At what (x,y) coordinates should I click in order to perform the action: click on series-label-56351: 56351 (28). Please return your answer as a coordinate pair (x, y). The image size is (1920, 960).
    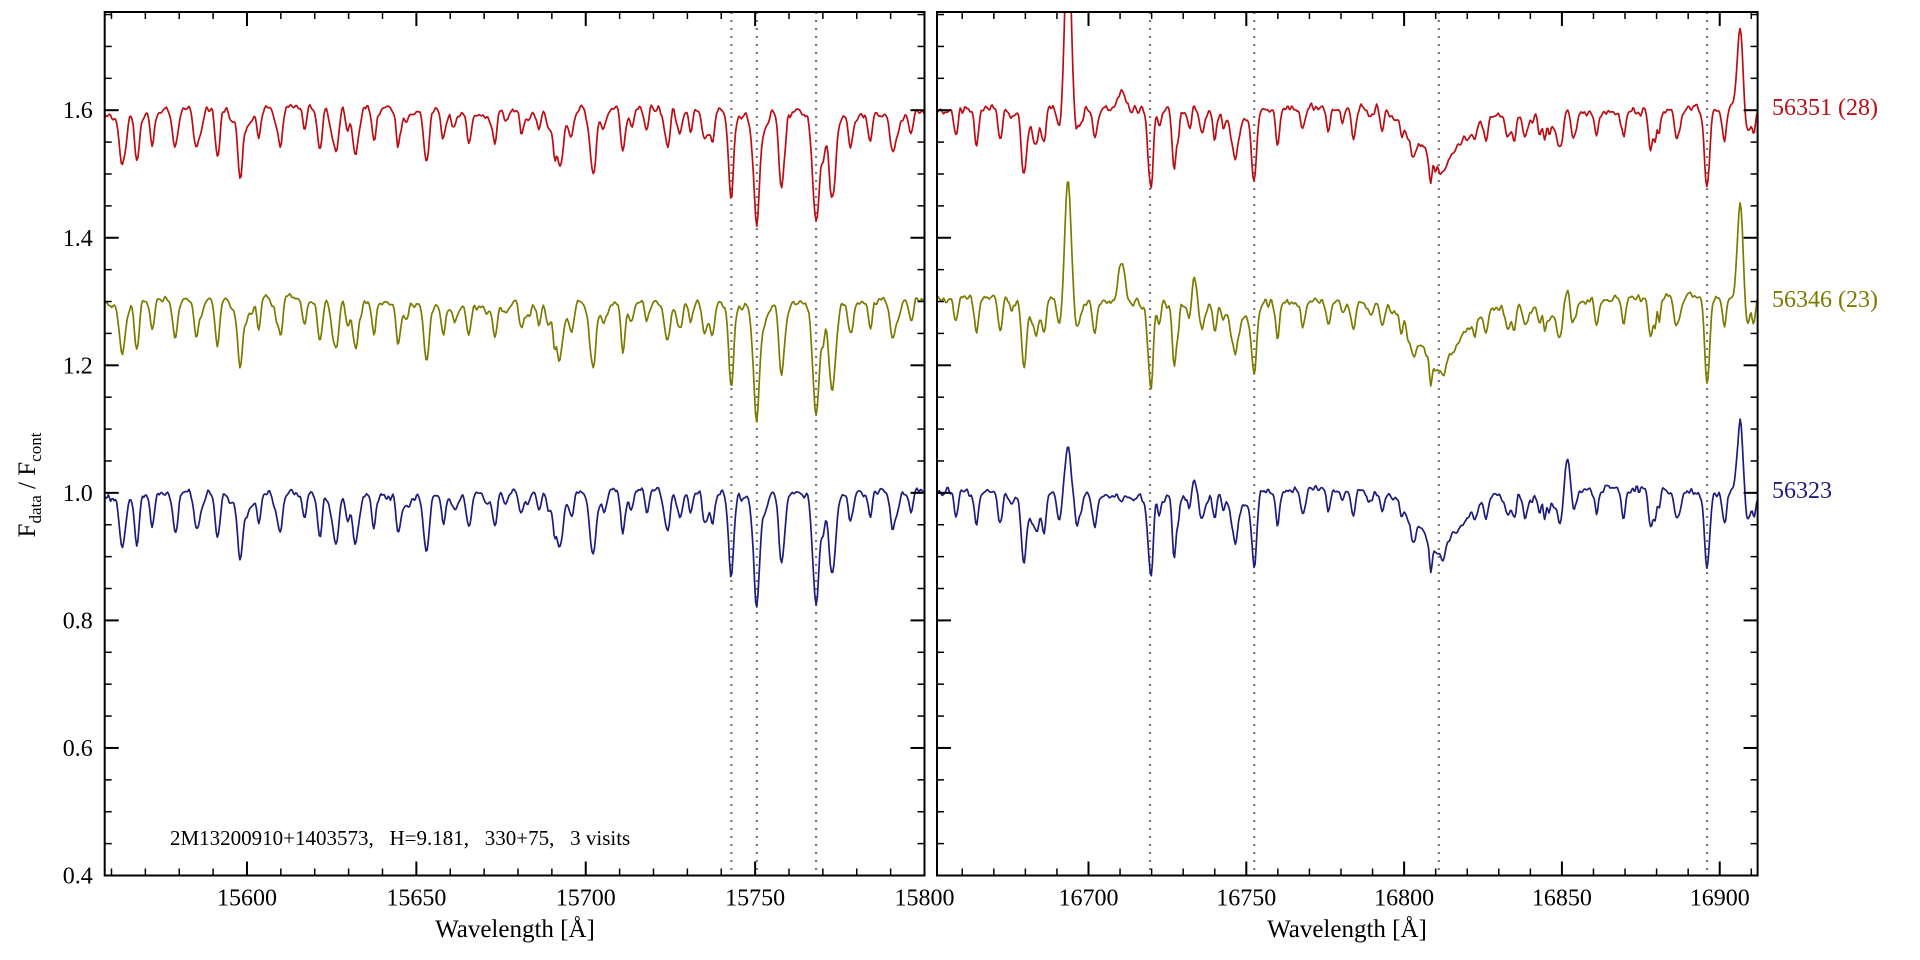
    Looking at the image, I should click on (1825, 108).